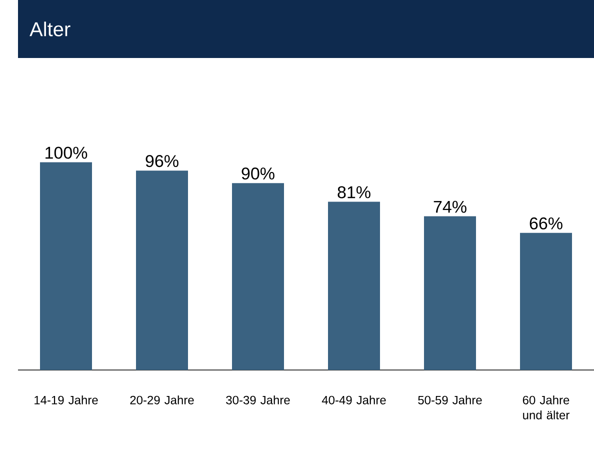 The width and height of the screenshot is (594, 456). Describe the element at coordinates (354, 192) in the screenshot. I see `data-label: 81%` at that location.